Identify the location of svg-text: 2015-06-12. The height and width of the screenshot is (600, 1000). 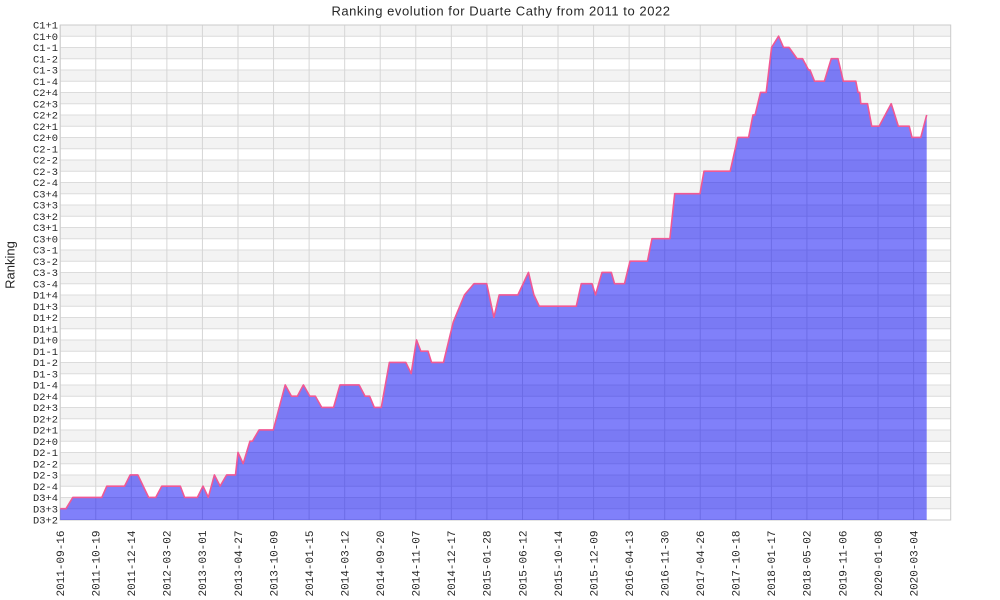
(524, 564).